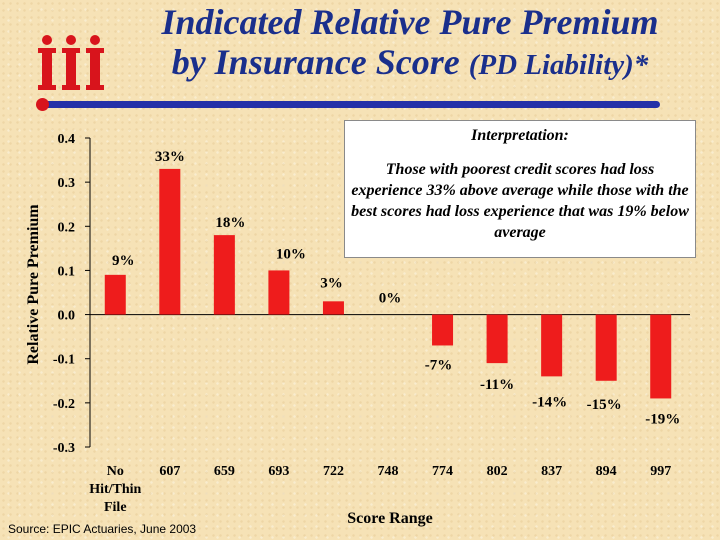 The height and width of the screenshot is (540, 720). Describe the element at coordinates (64, 360) in the screenshot. I see `y-tick-label: -0.1` at that location.